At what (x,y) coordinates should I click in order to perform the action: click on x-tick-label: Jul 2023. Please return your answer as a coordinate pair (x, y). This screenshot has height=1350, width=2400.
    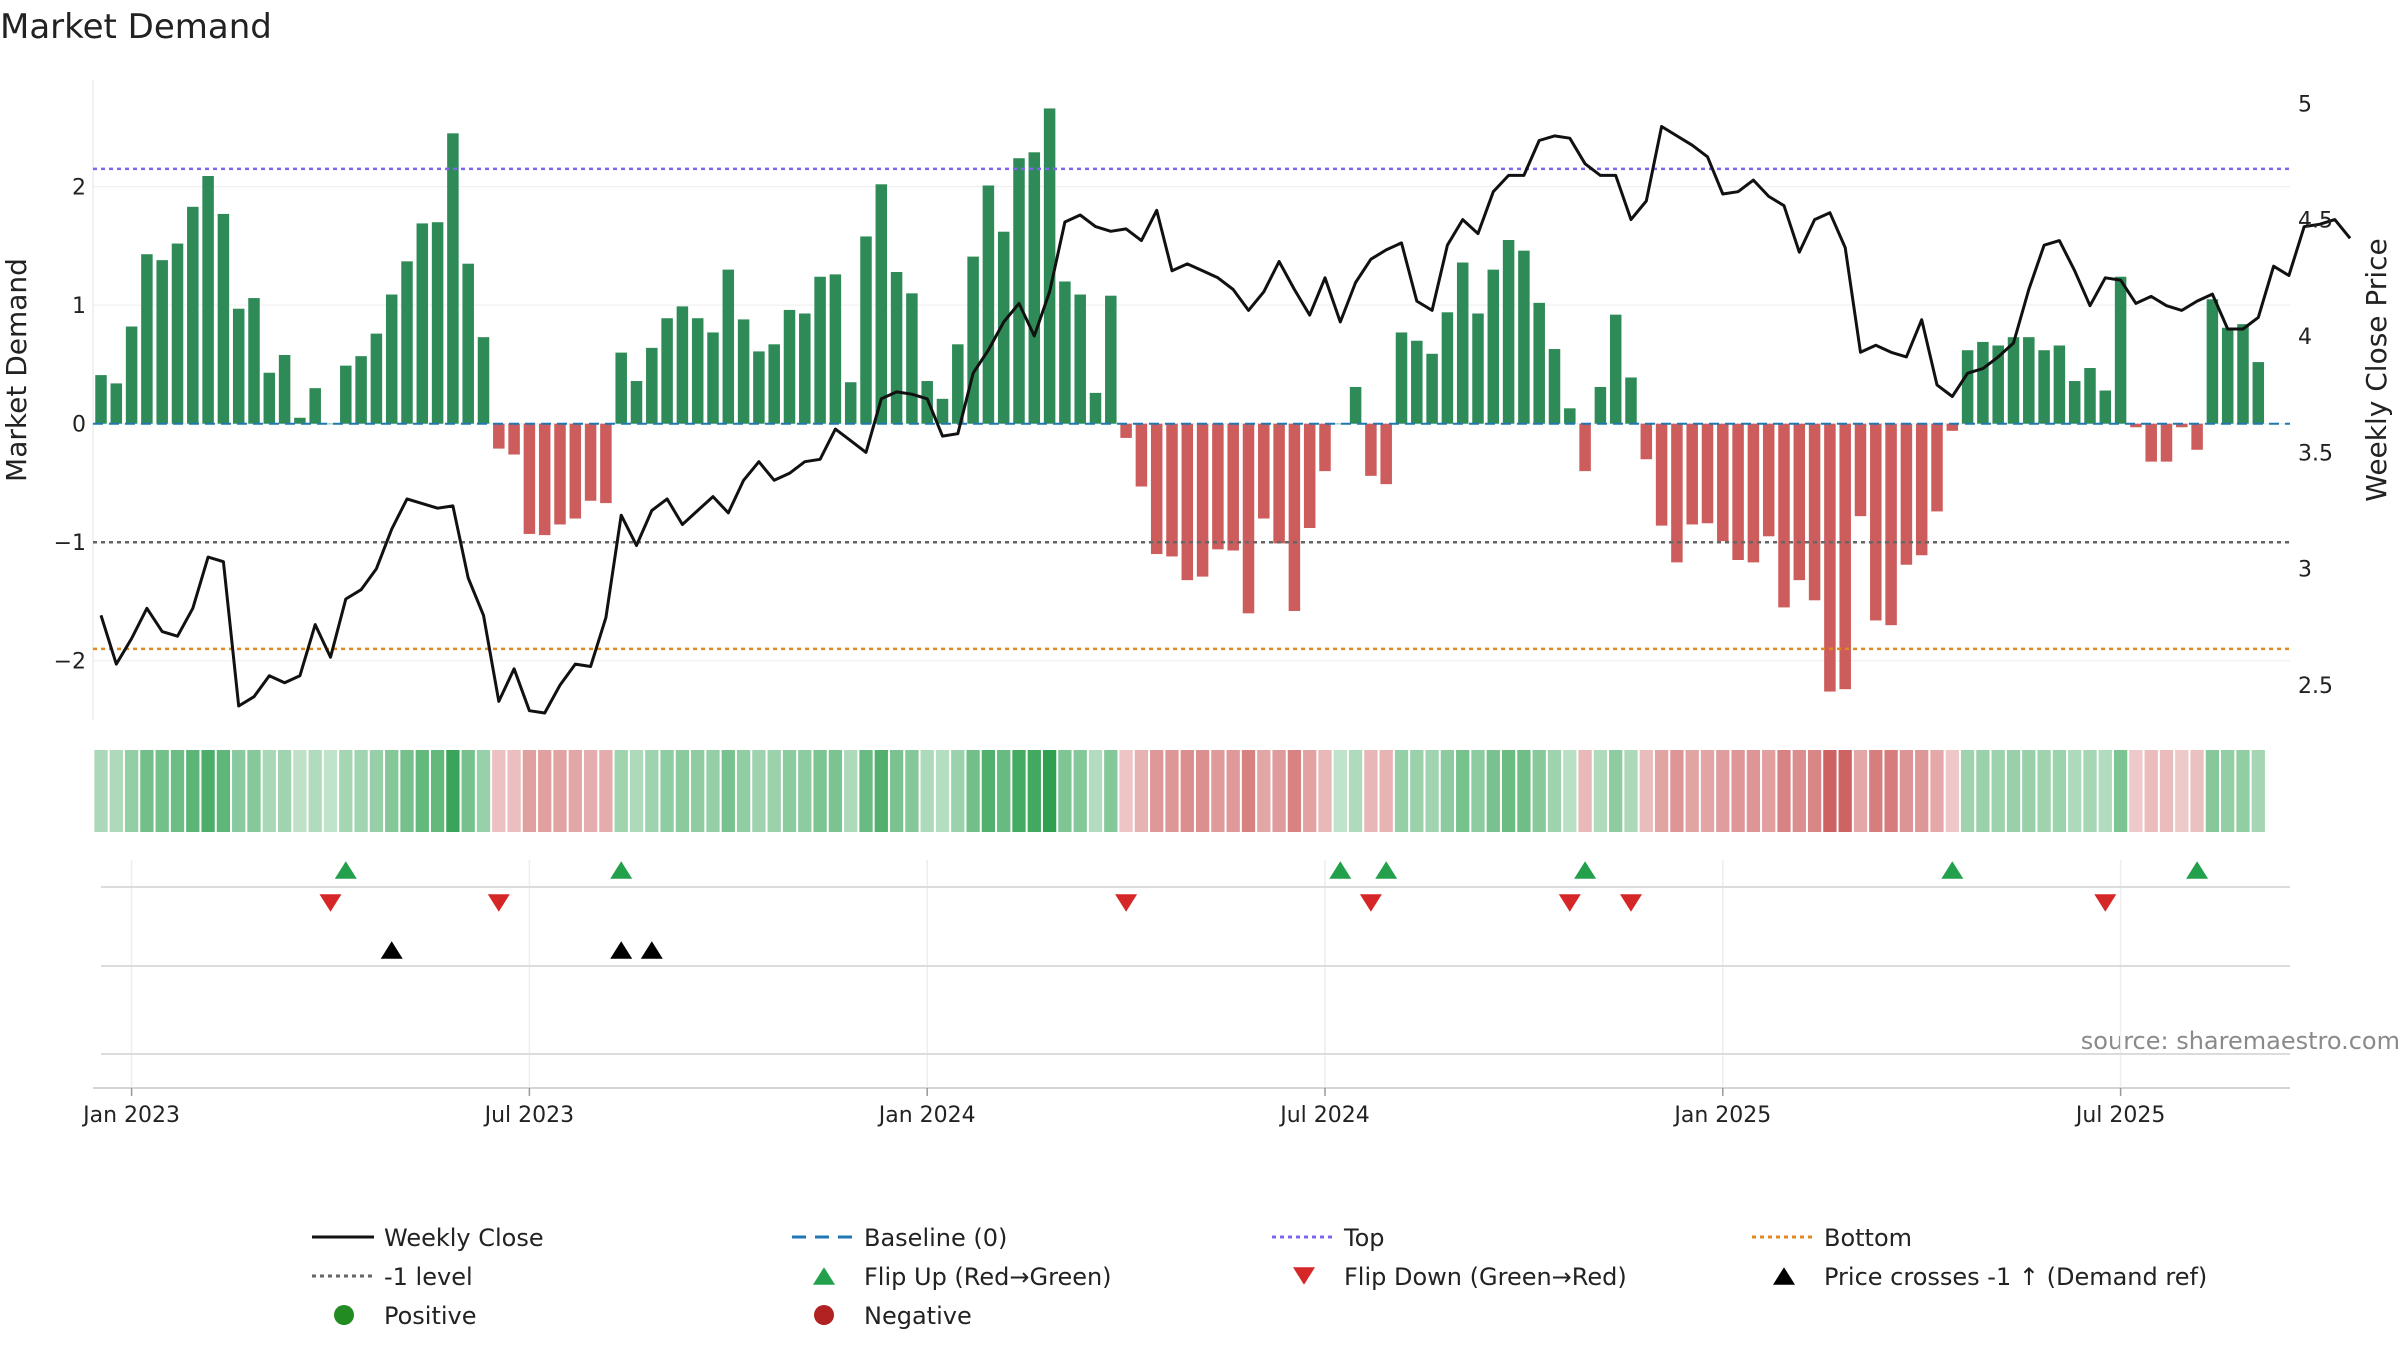
    Looking at the image, I should click on (529, 1115).